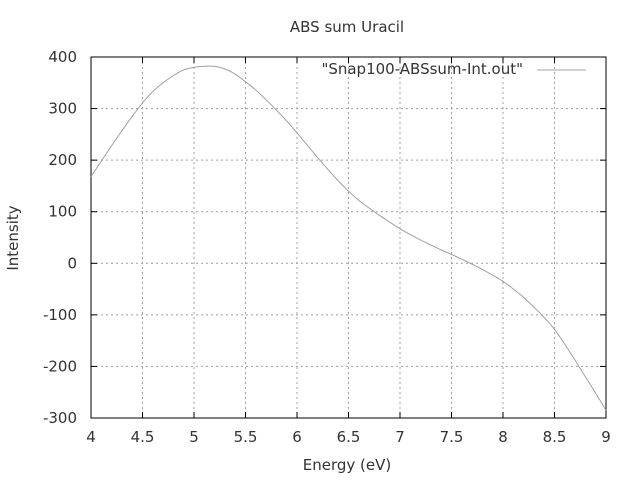 The width and height of the screenshot is (640, 480). I want to click on y-tick-label: 200, so click(62, 160).